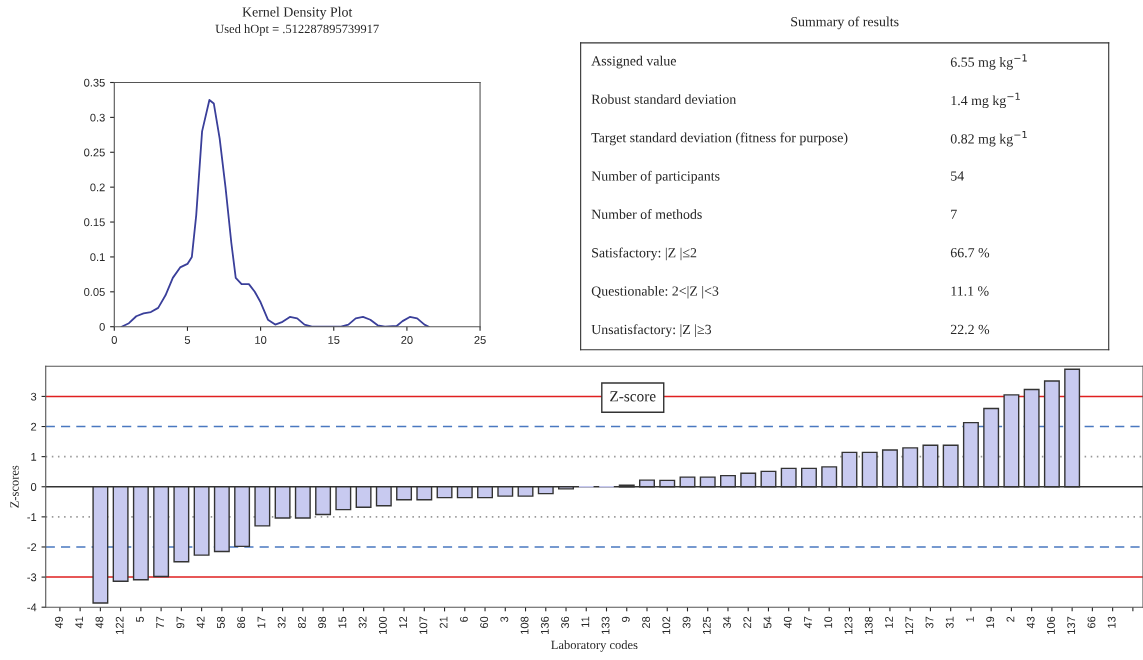 Image resolution: width=1143 pixels, height=660 pixels. What do you see at coordinates (94, 292) in the screenshot?
I see `y-tick-label: 0.05` at bounding box center [94, 292].